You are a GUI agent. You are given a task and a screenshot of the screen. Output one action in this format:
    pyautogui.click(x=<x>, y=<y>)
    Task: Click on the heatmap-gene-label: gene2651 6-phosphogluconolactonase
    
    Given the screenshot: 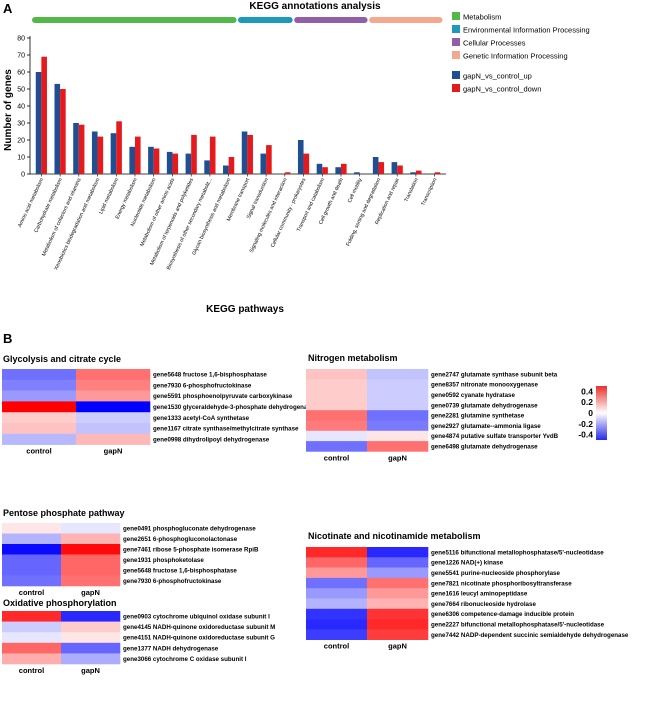 What is the action you would take?
    pyautogui.click(x=180, y=539)
    